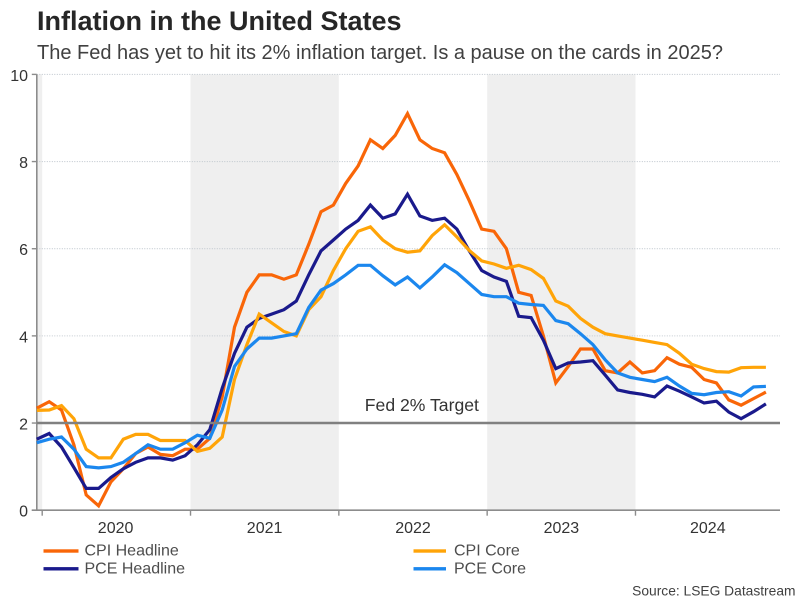  What do you see at coordinates (487, 550) in the screenshot?
I see `svg-text: CPI Core` at bounding box center [487, 550].